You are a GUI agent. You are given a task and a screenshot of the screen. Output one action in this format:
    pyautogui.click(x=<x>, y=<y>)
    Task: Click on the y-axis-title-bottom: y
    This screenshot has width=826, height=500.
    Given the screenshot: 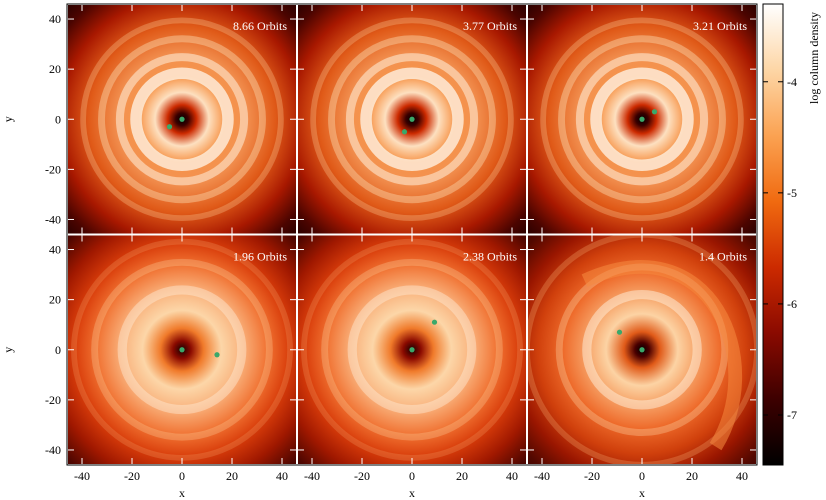 What is the action you would take?
    pyautogui.click(x=8, y=350)
    